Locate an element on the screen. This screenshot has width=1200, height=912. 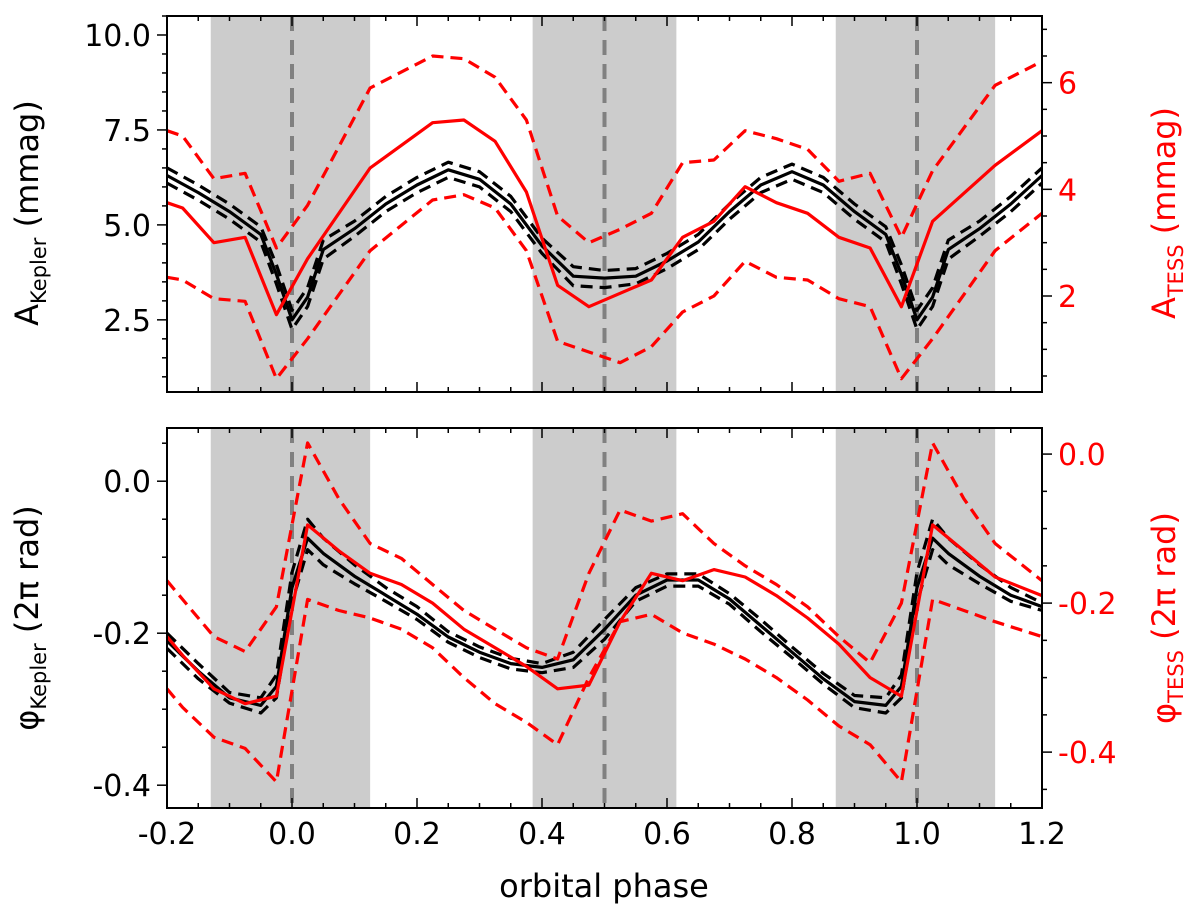
top-right-y-tick-label: 6 is located at coordinates (1067, 84).